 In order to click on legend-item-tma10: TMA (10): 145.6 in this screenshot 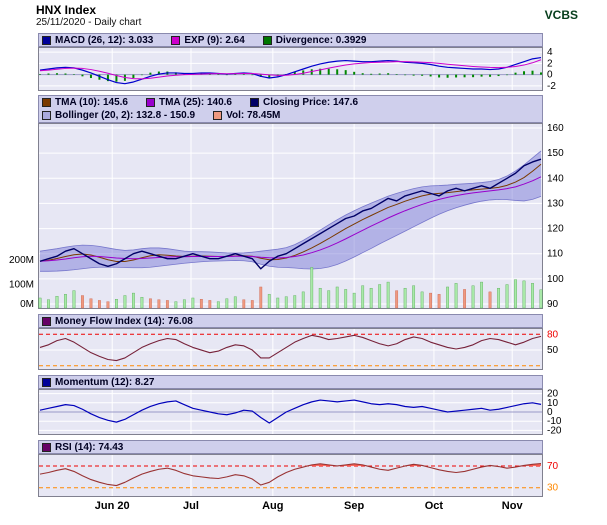, I will do `click(85, 102)`.